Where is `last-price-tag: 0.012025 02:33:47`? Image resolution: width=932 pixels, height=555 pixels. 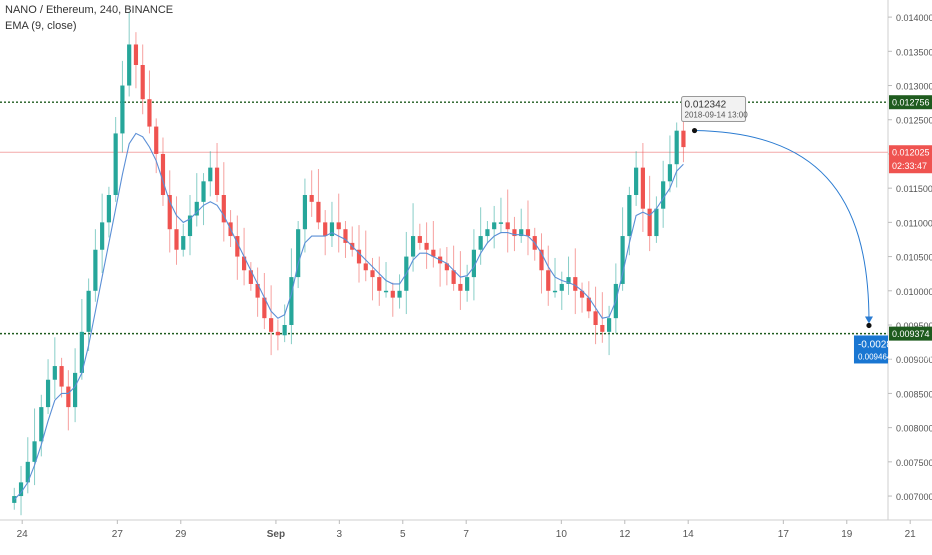
last-price-tag: 0.012025 02:33:47 is located at coordinates (910, 159).